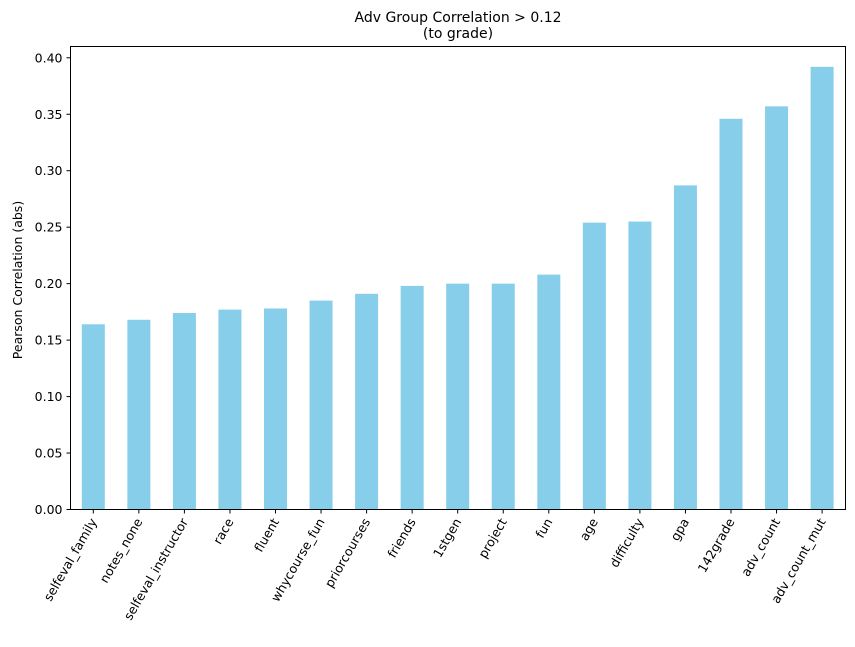 Image resolution: width=855 pixels, height=647 pixels. I want to click on bar-age, so click(594, 366).